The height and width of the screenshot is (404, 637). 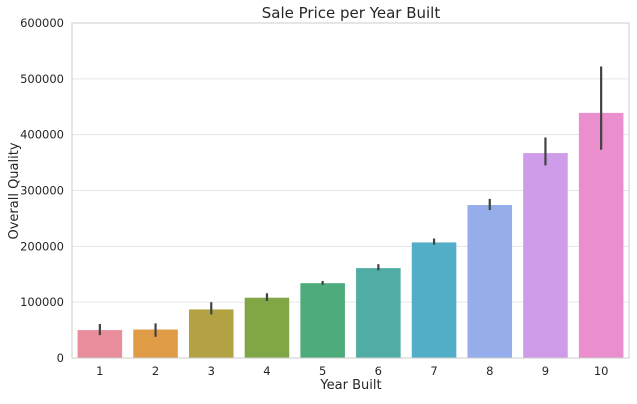 I want to click on y-tick-label-0: 0, so click(x=60, y=358).